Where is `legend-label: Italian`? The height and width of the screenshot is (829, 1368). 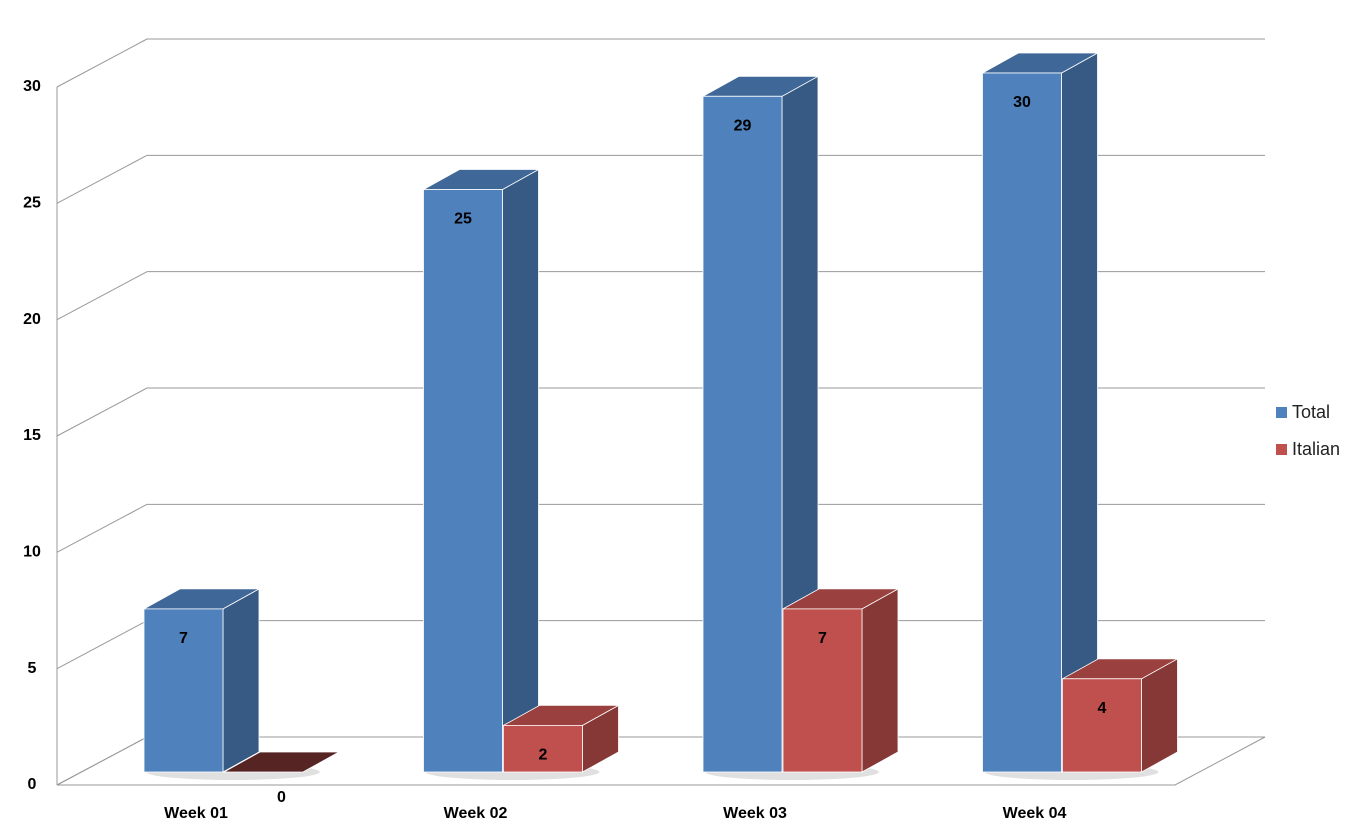 legend-label: Italian is located at coordinates (1316, 449).